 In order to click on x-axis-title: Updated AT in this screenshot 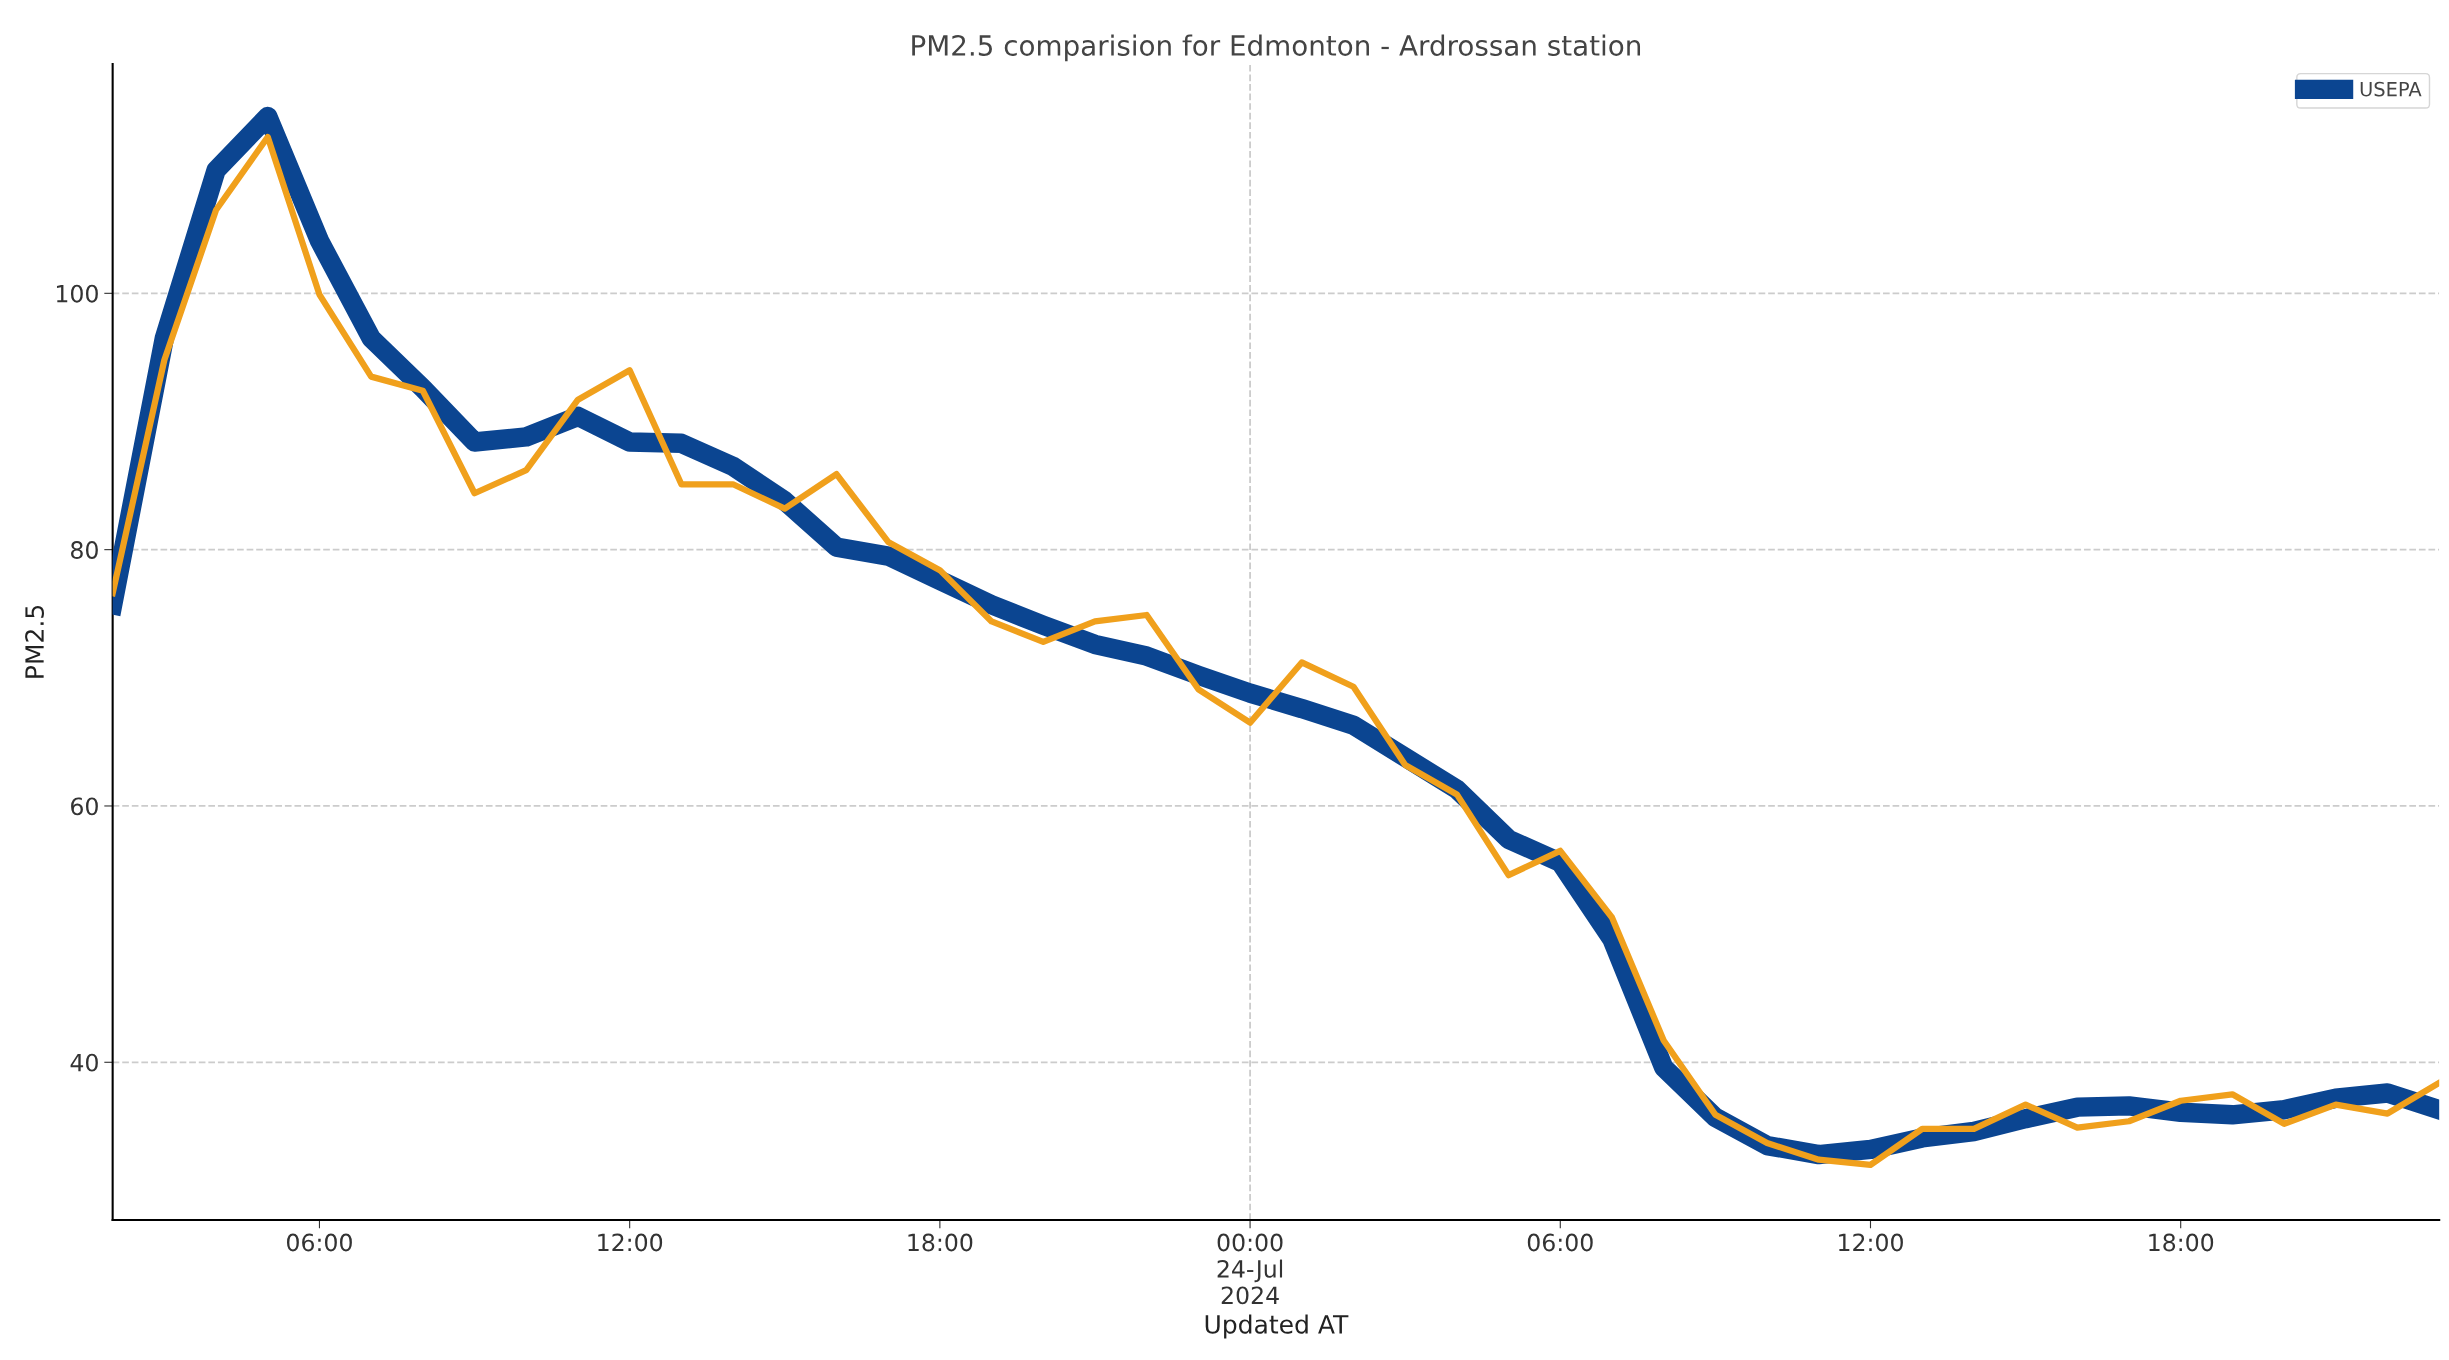, I will do `click(1277, 1326)`.